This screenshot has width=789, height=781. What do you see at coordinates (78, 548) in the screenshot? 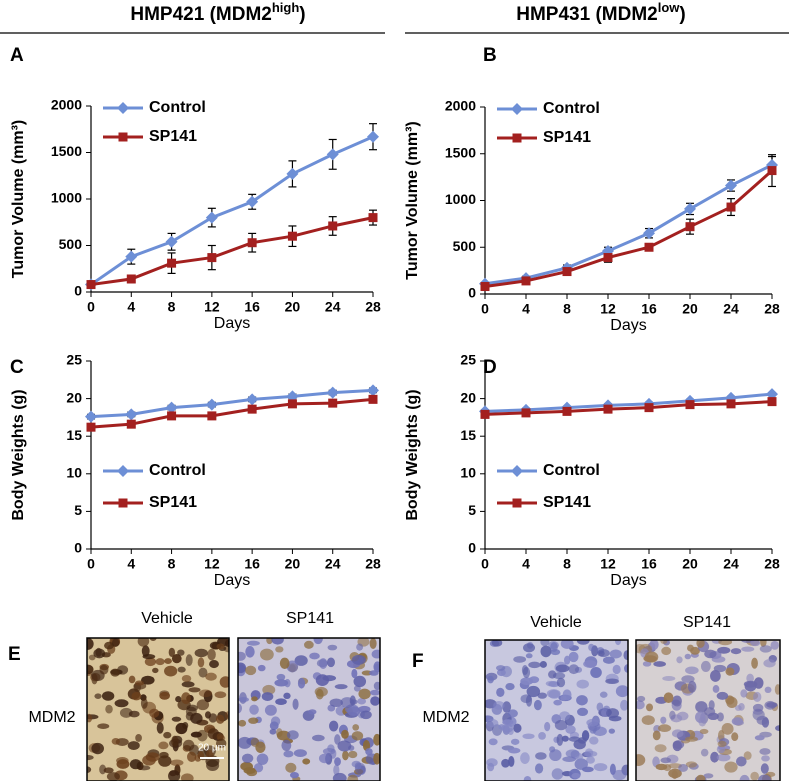
I see `y-tick-label: 0` at bounding box center [78, 548].